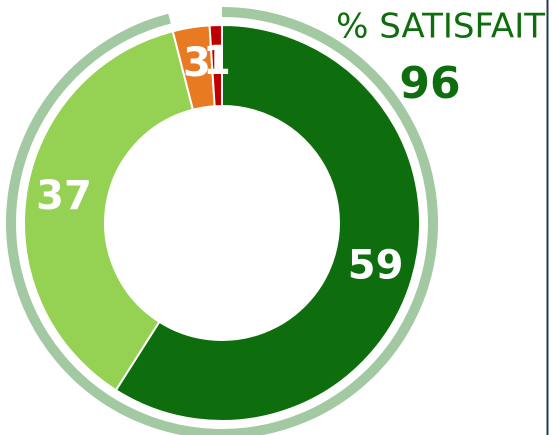 The width and height of the screenshot is (552, 435). What do you see at coordinates (429, 83) in the screenshot?
I see `annotation-value: 96` at bounding box center [429, 83].